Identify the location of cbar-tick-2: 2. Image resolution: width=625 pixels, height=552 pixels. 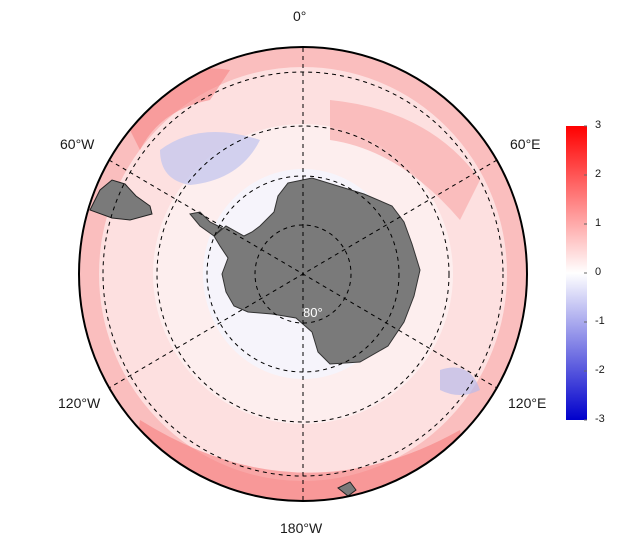
(598, 174).